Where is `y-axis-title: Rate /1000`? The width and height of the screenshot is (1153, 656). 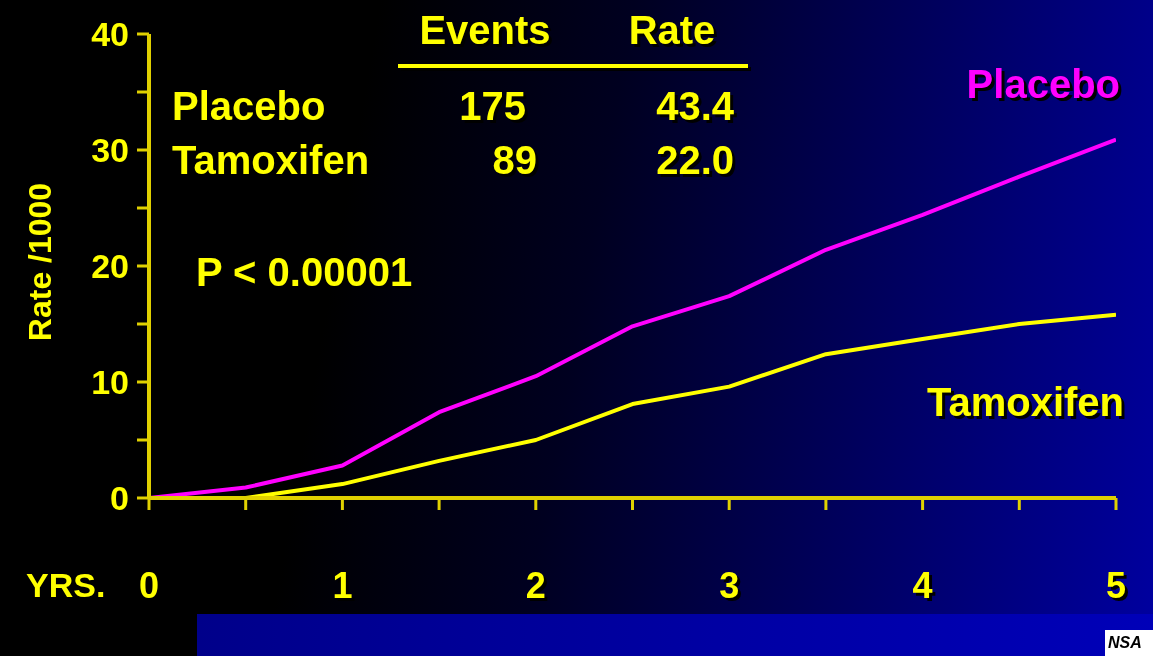
y-axis-title: Rate /1000 is located at coordinates (40, 262).